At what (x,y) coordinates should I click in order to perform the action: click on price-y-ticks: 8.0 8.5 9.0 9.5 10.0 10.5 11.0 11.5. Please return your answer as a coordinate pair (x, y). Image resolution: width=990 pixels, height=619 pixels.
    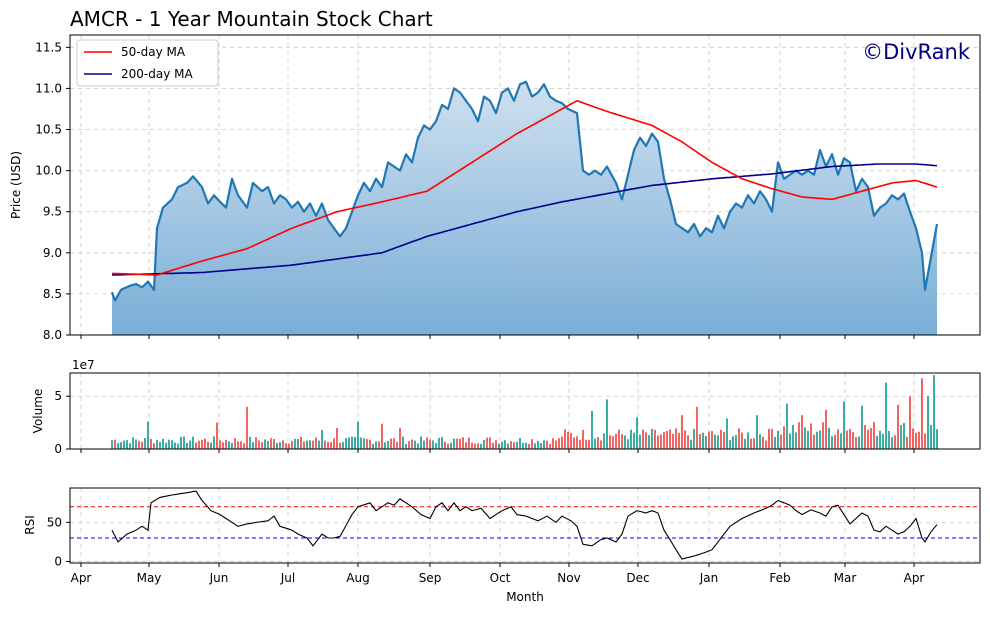
    Looking at the image, I should click on (52, 191).